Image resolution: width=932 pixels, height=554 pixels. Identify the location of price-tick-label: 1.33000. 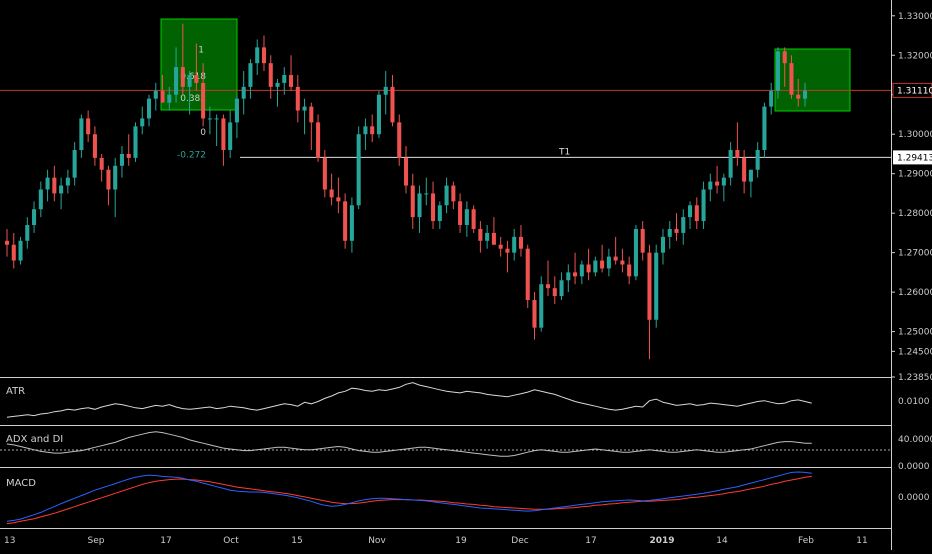
(915, 17).